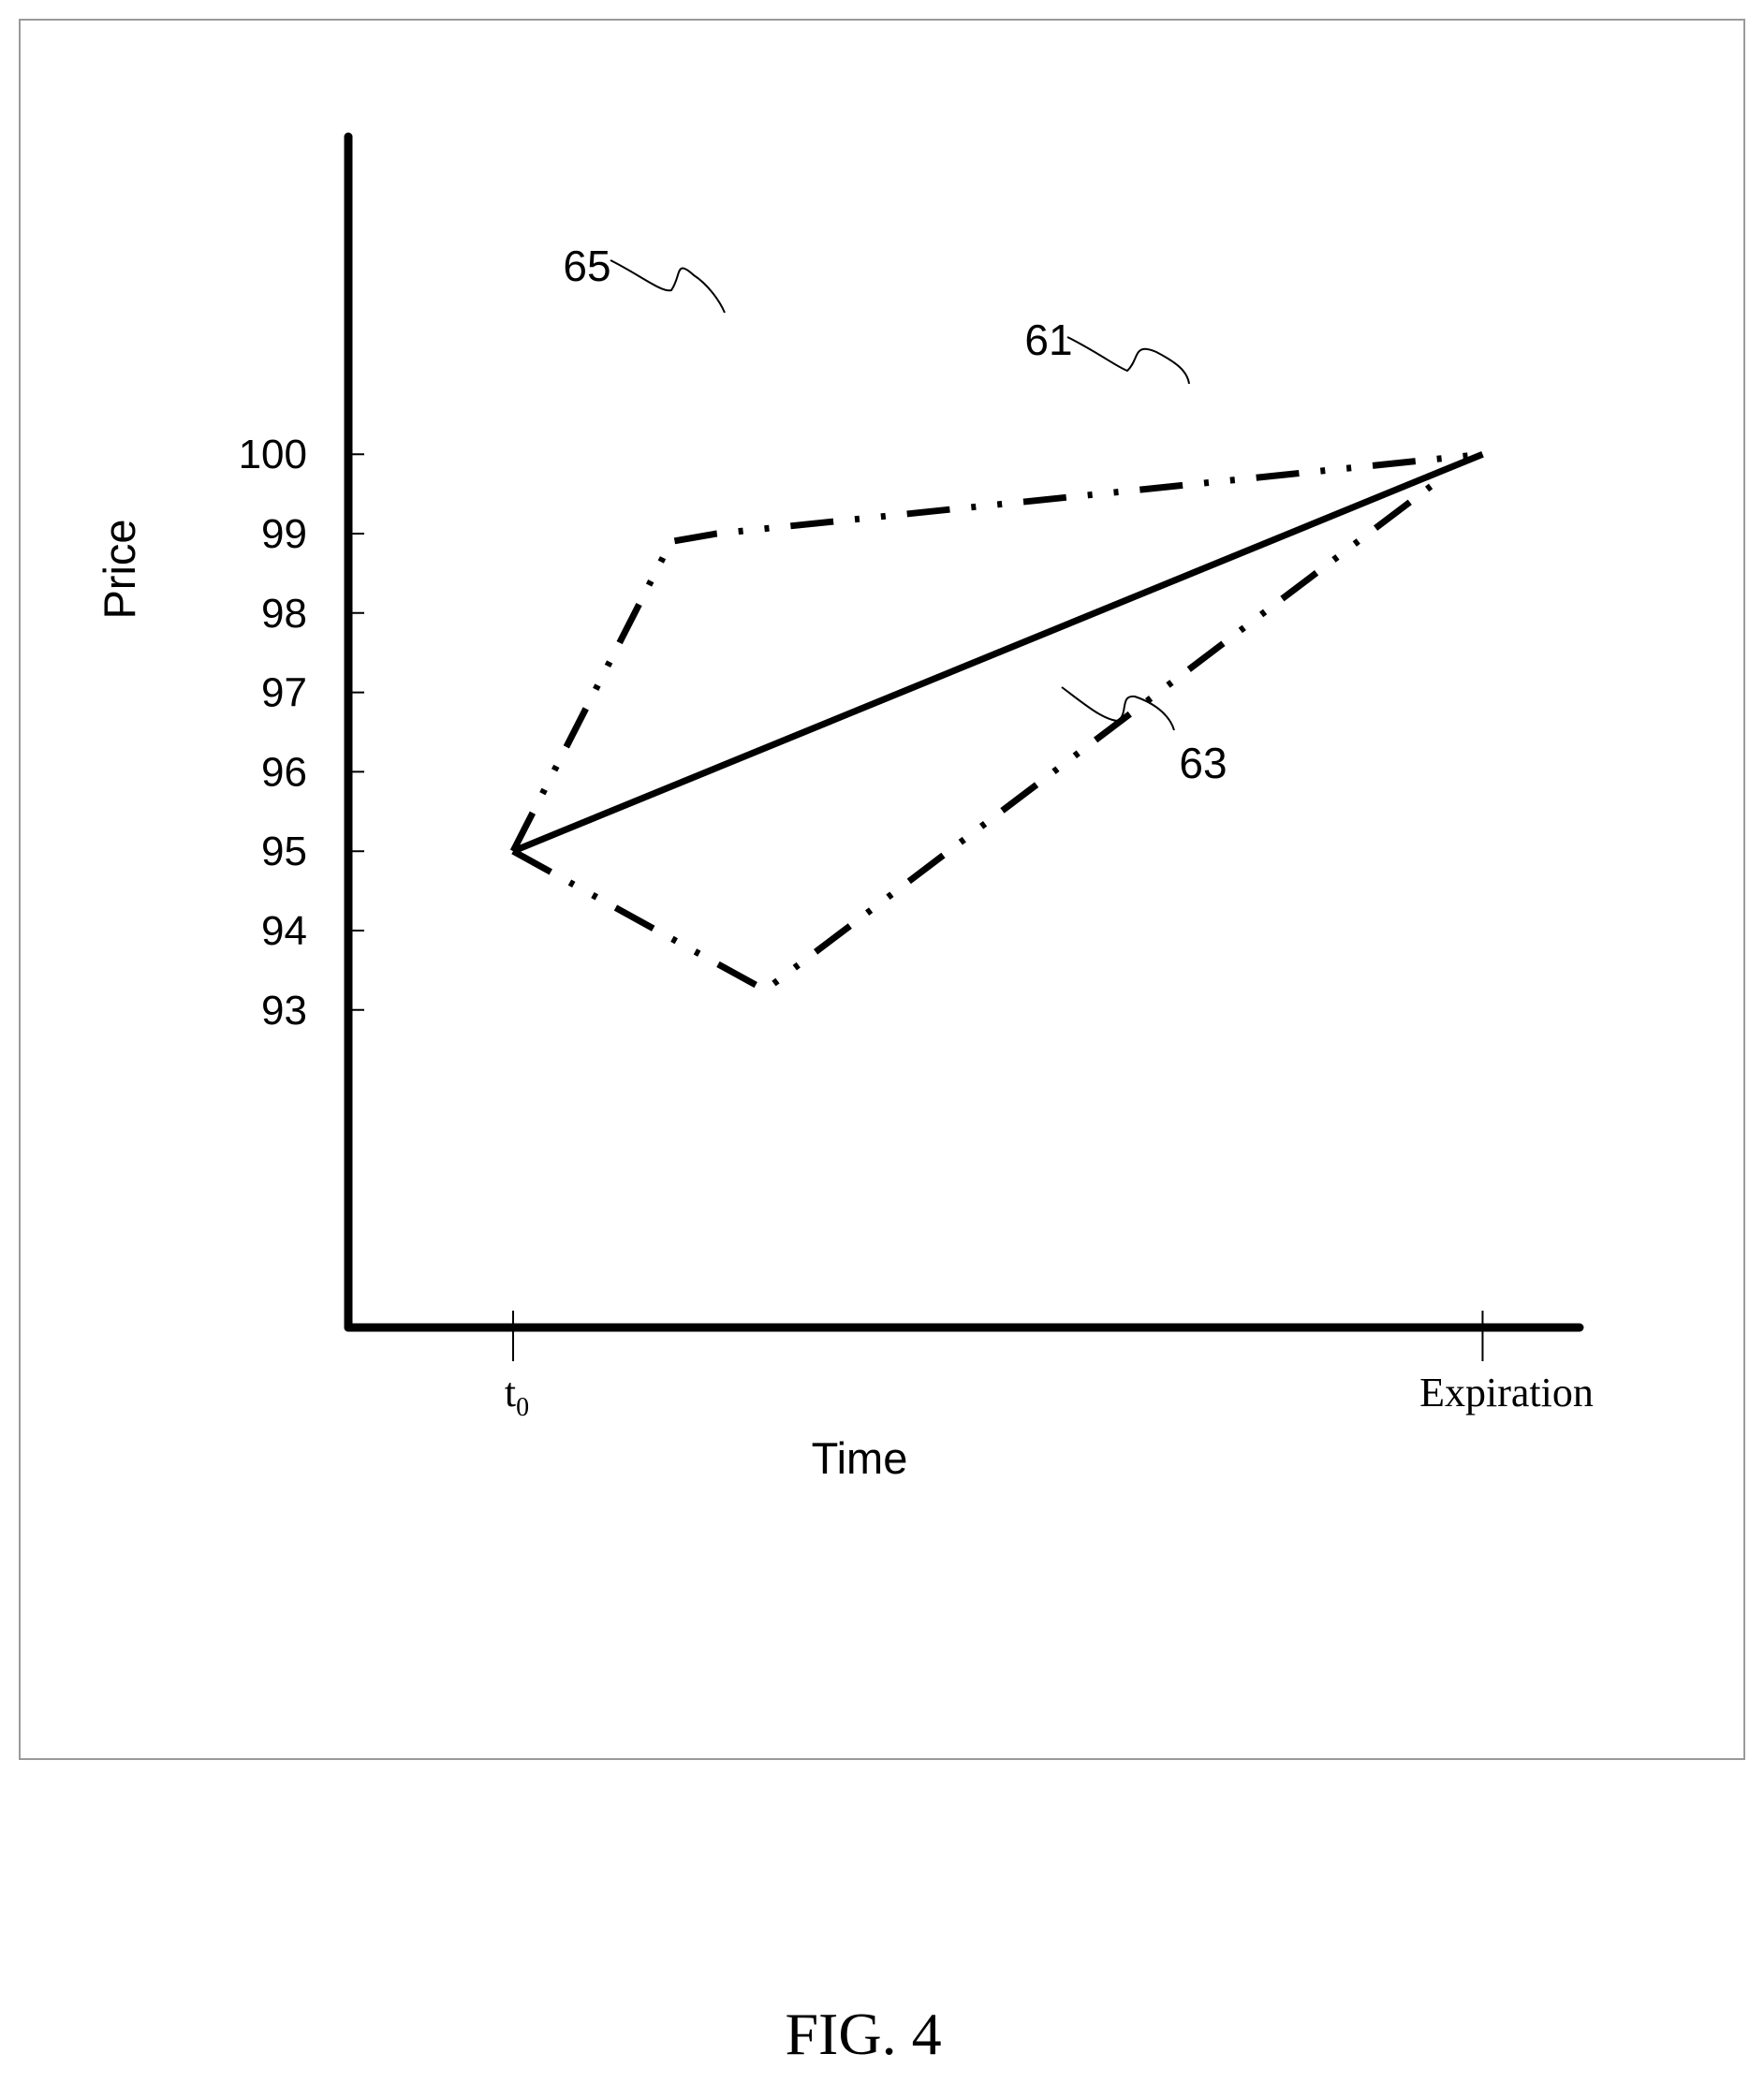 The width and height of the screenshot is (1764, 2083). Describe the element at coordinates (284, 534) in the screenshot. I see `y-tick-label-99: 99` at that location.